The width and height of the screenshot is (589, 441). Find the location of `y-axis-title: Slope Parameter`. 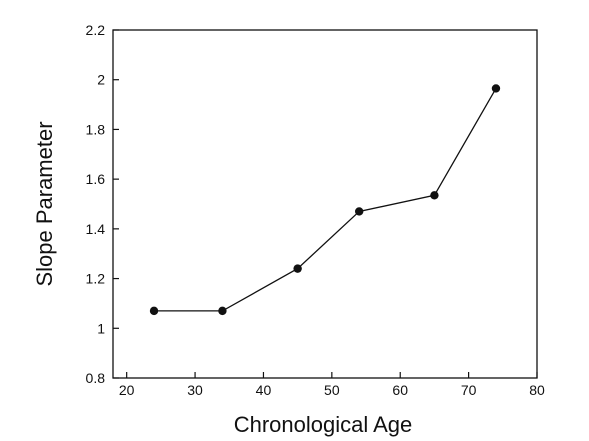

y-axis-title: Slope Parameter is located at coordinates (44, 203).